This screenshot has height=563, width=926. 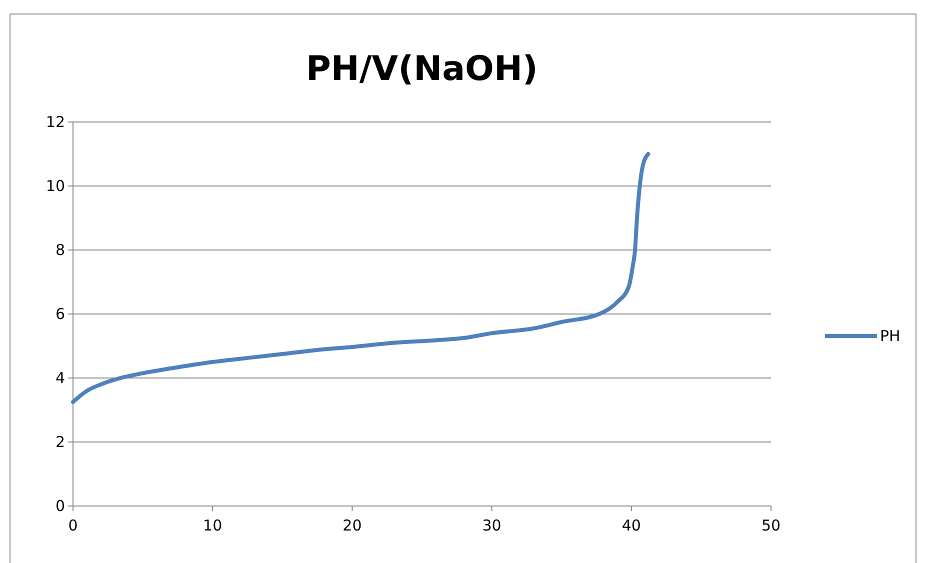 I want to click on y-tick-label: 4, so click(x=60, y=377).